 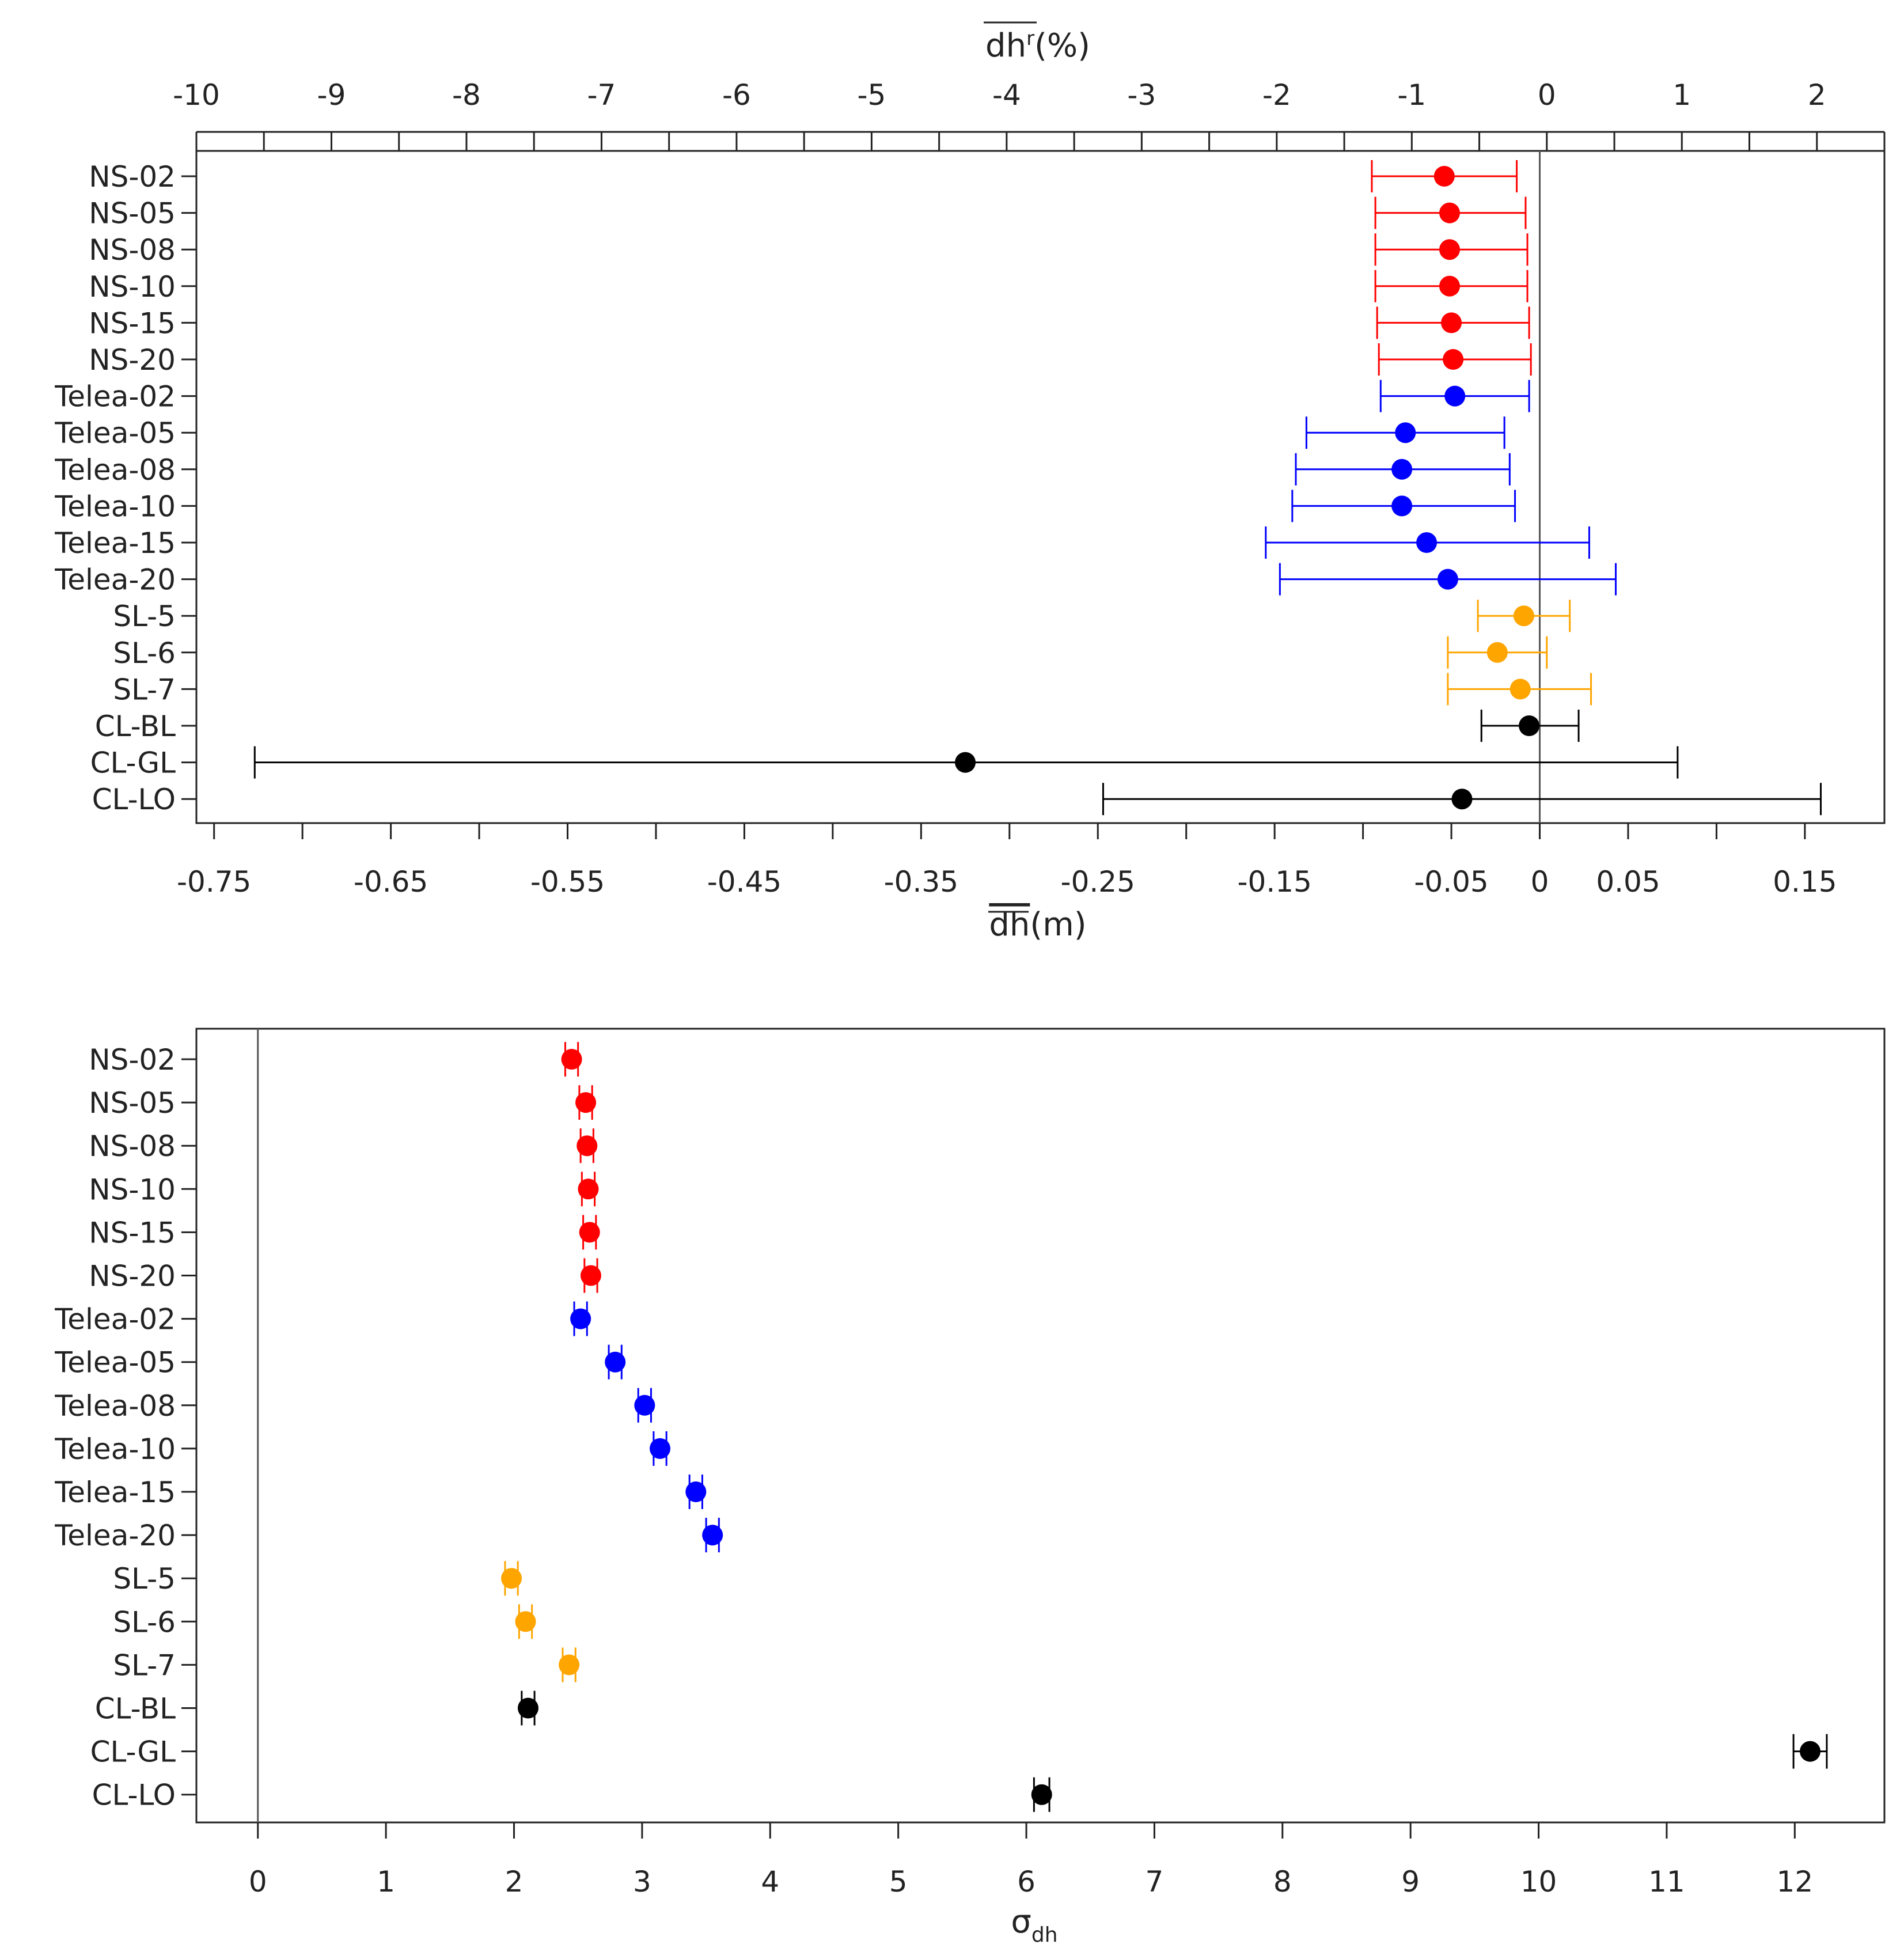 What do you see at coordinates (133, 177) in the screenshot?
I see `category-label-ns-02: NS-02` at bounding box center [133, 177].